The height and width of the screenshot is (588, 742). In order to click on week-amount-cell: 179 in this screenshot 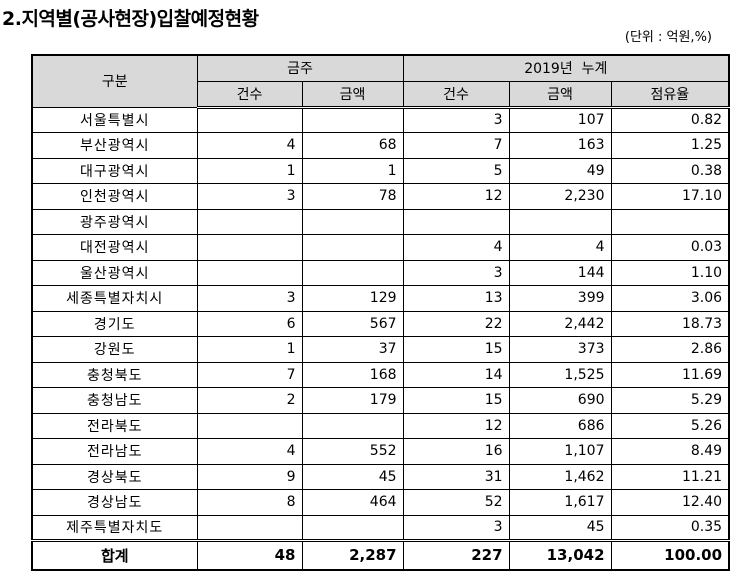, I will do `click(352, 400)`.